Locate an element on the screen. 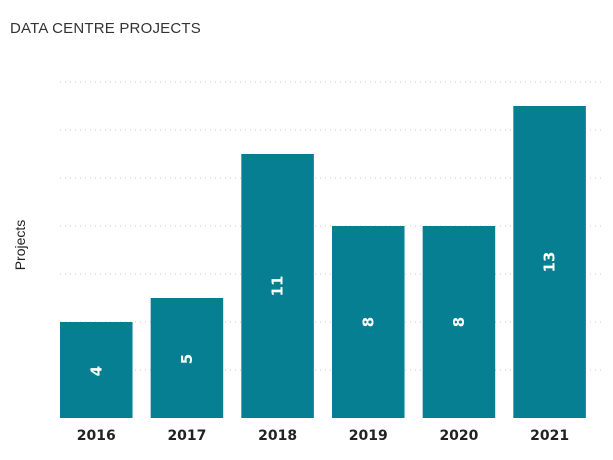  bar-2019 is located at coordinates (368, 322).